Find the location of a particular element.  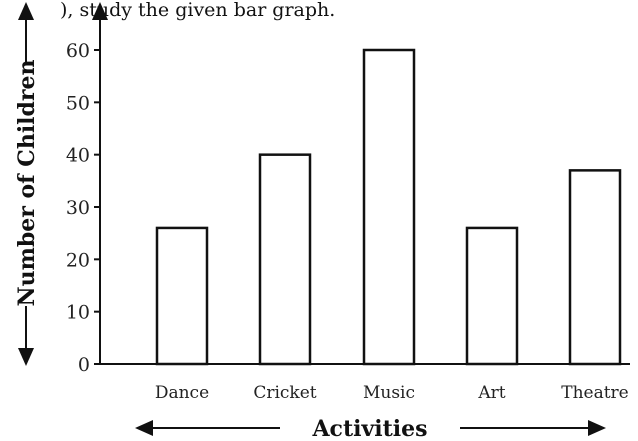

bar-music is located at coordinates (389, 207).